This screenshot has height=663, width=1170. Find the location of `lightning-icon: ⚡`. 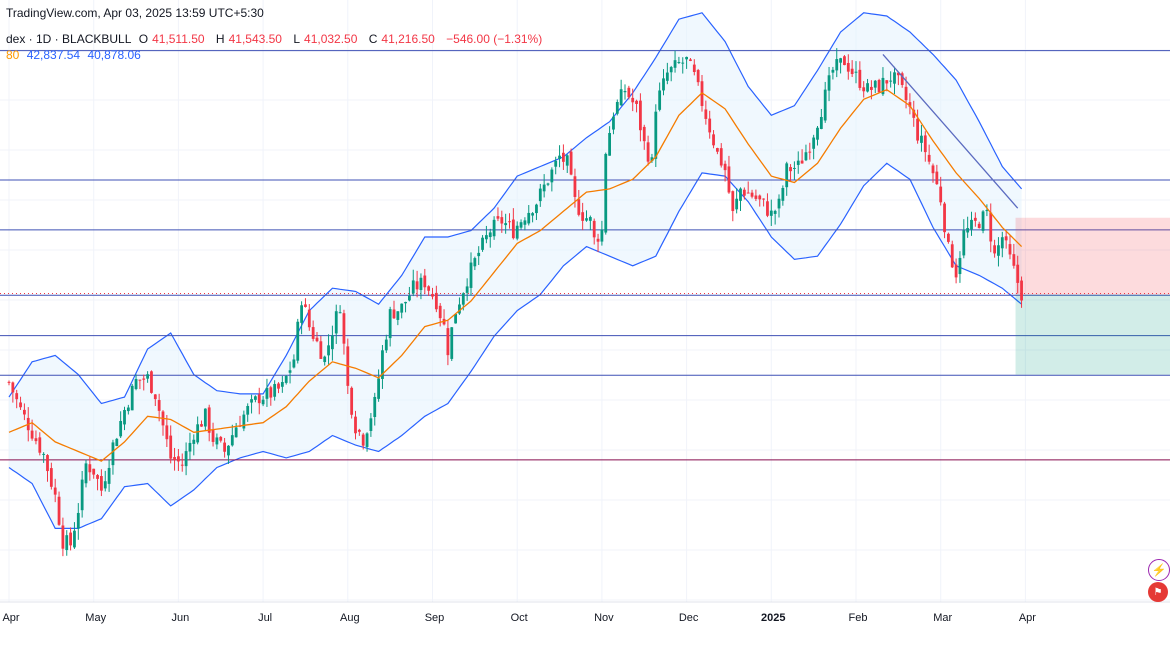

lightning-icon: ⚡ is located at coordinates (1159, 570).